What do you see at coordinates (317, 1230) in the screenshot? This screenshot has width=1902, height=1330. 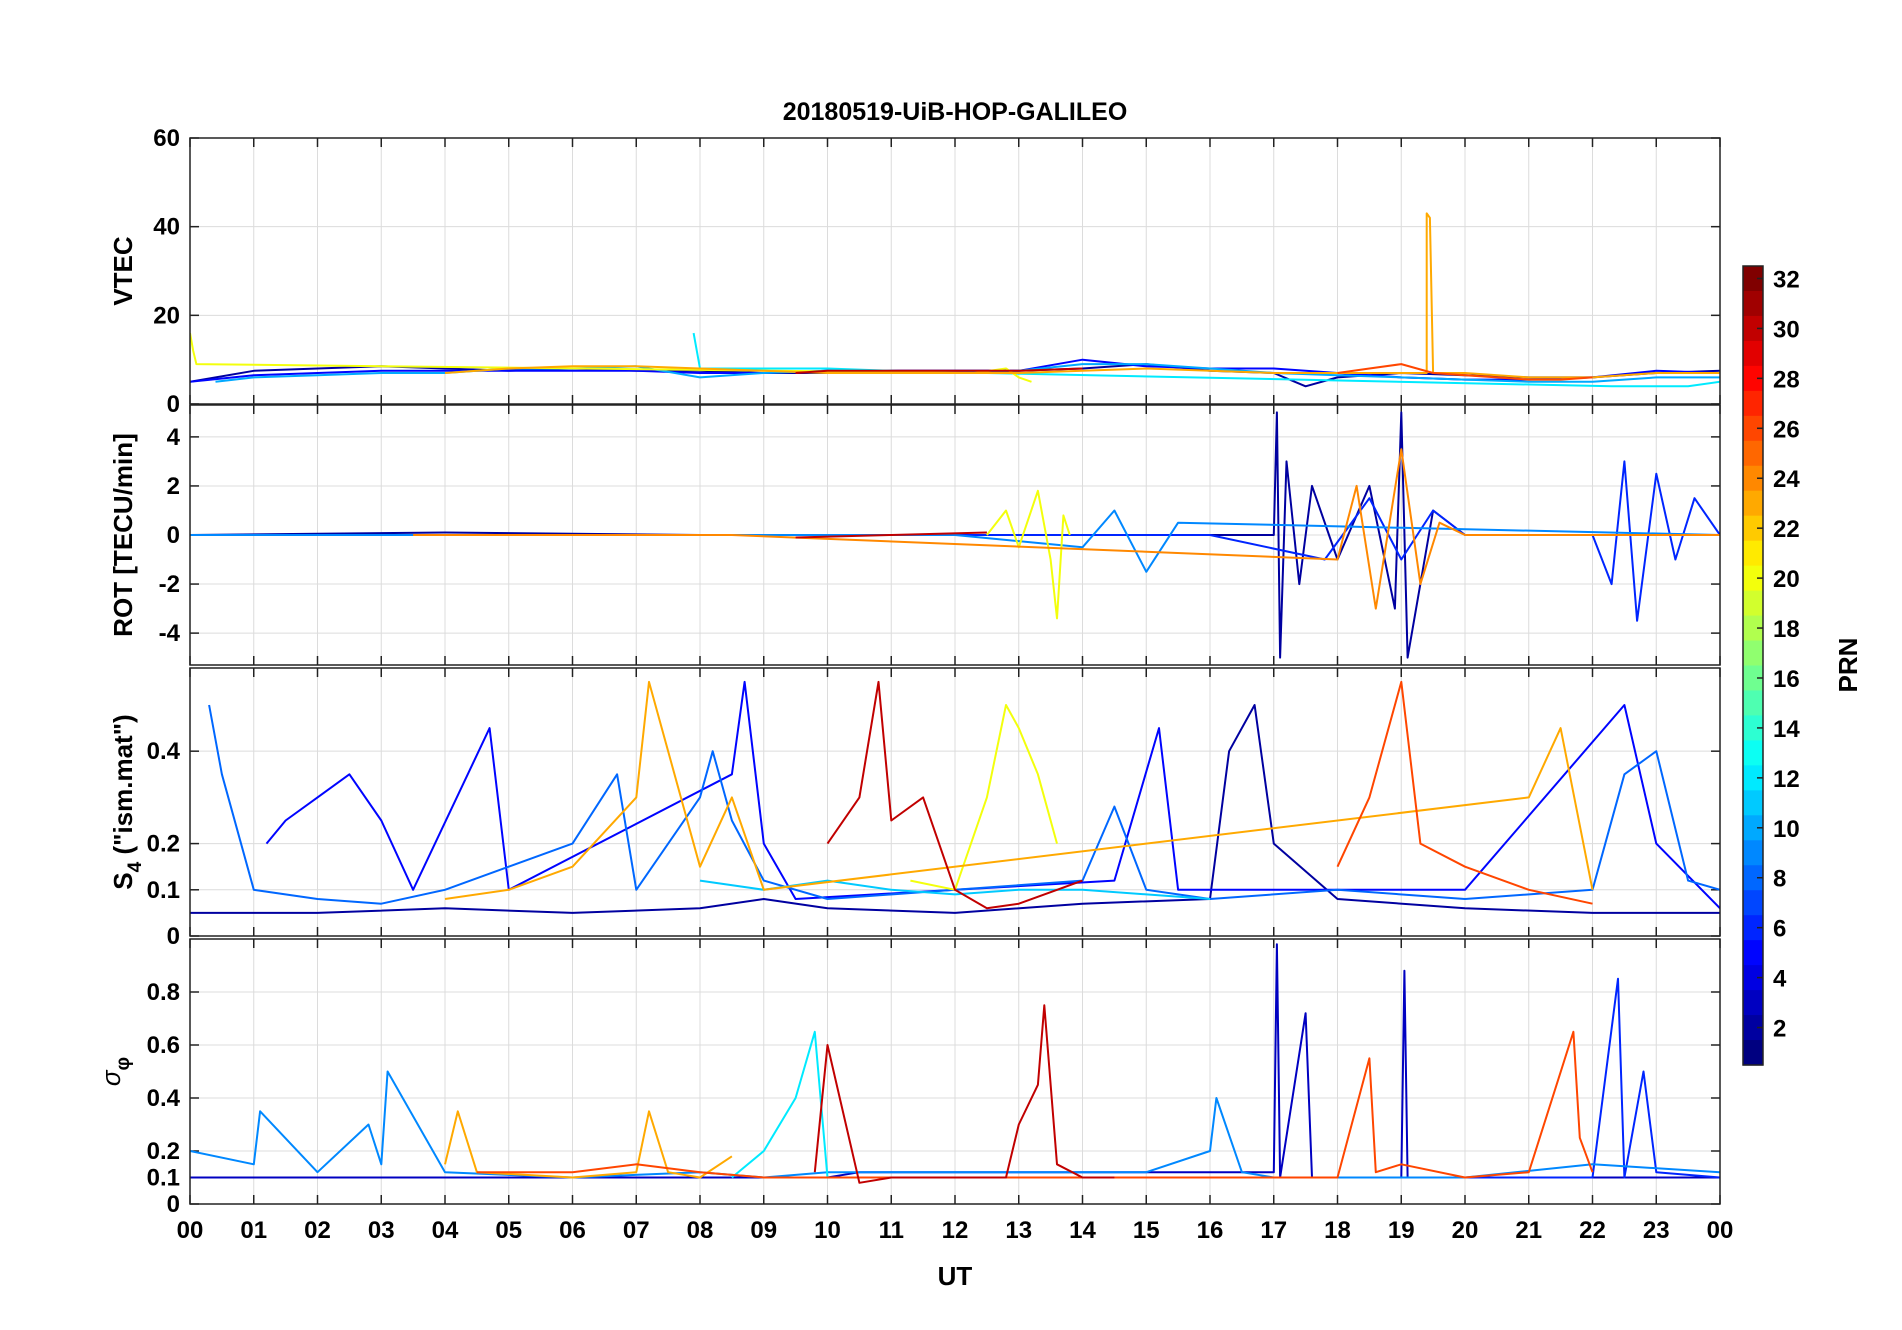 I see `x-tick-label: 02` at bounding box center [317, 1230].